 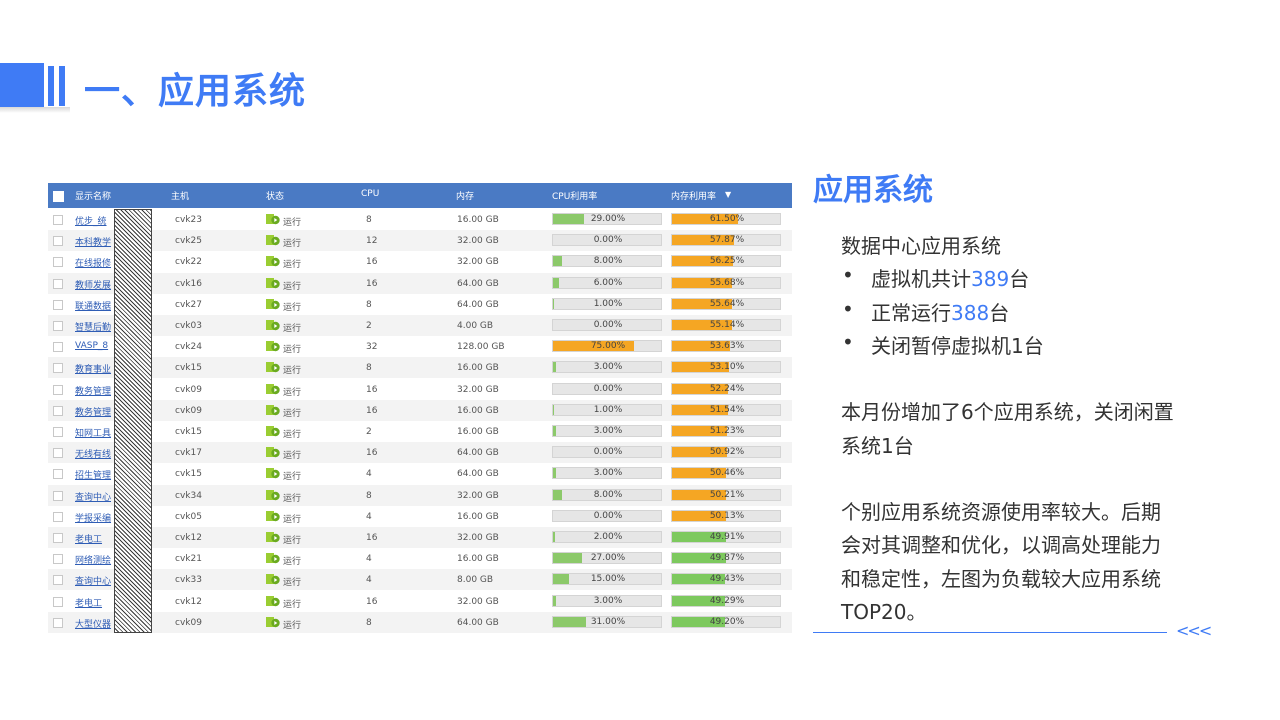 I want to click on col-mem-usage: 内存利用率, so click(x=694, y=197).